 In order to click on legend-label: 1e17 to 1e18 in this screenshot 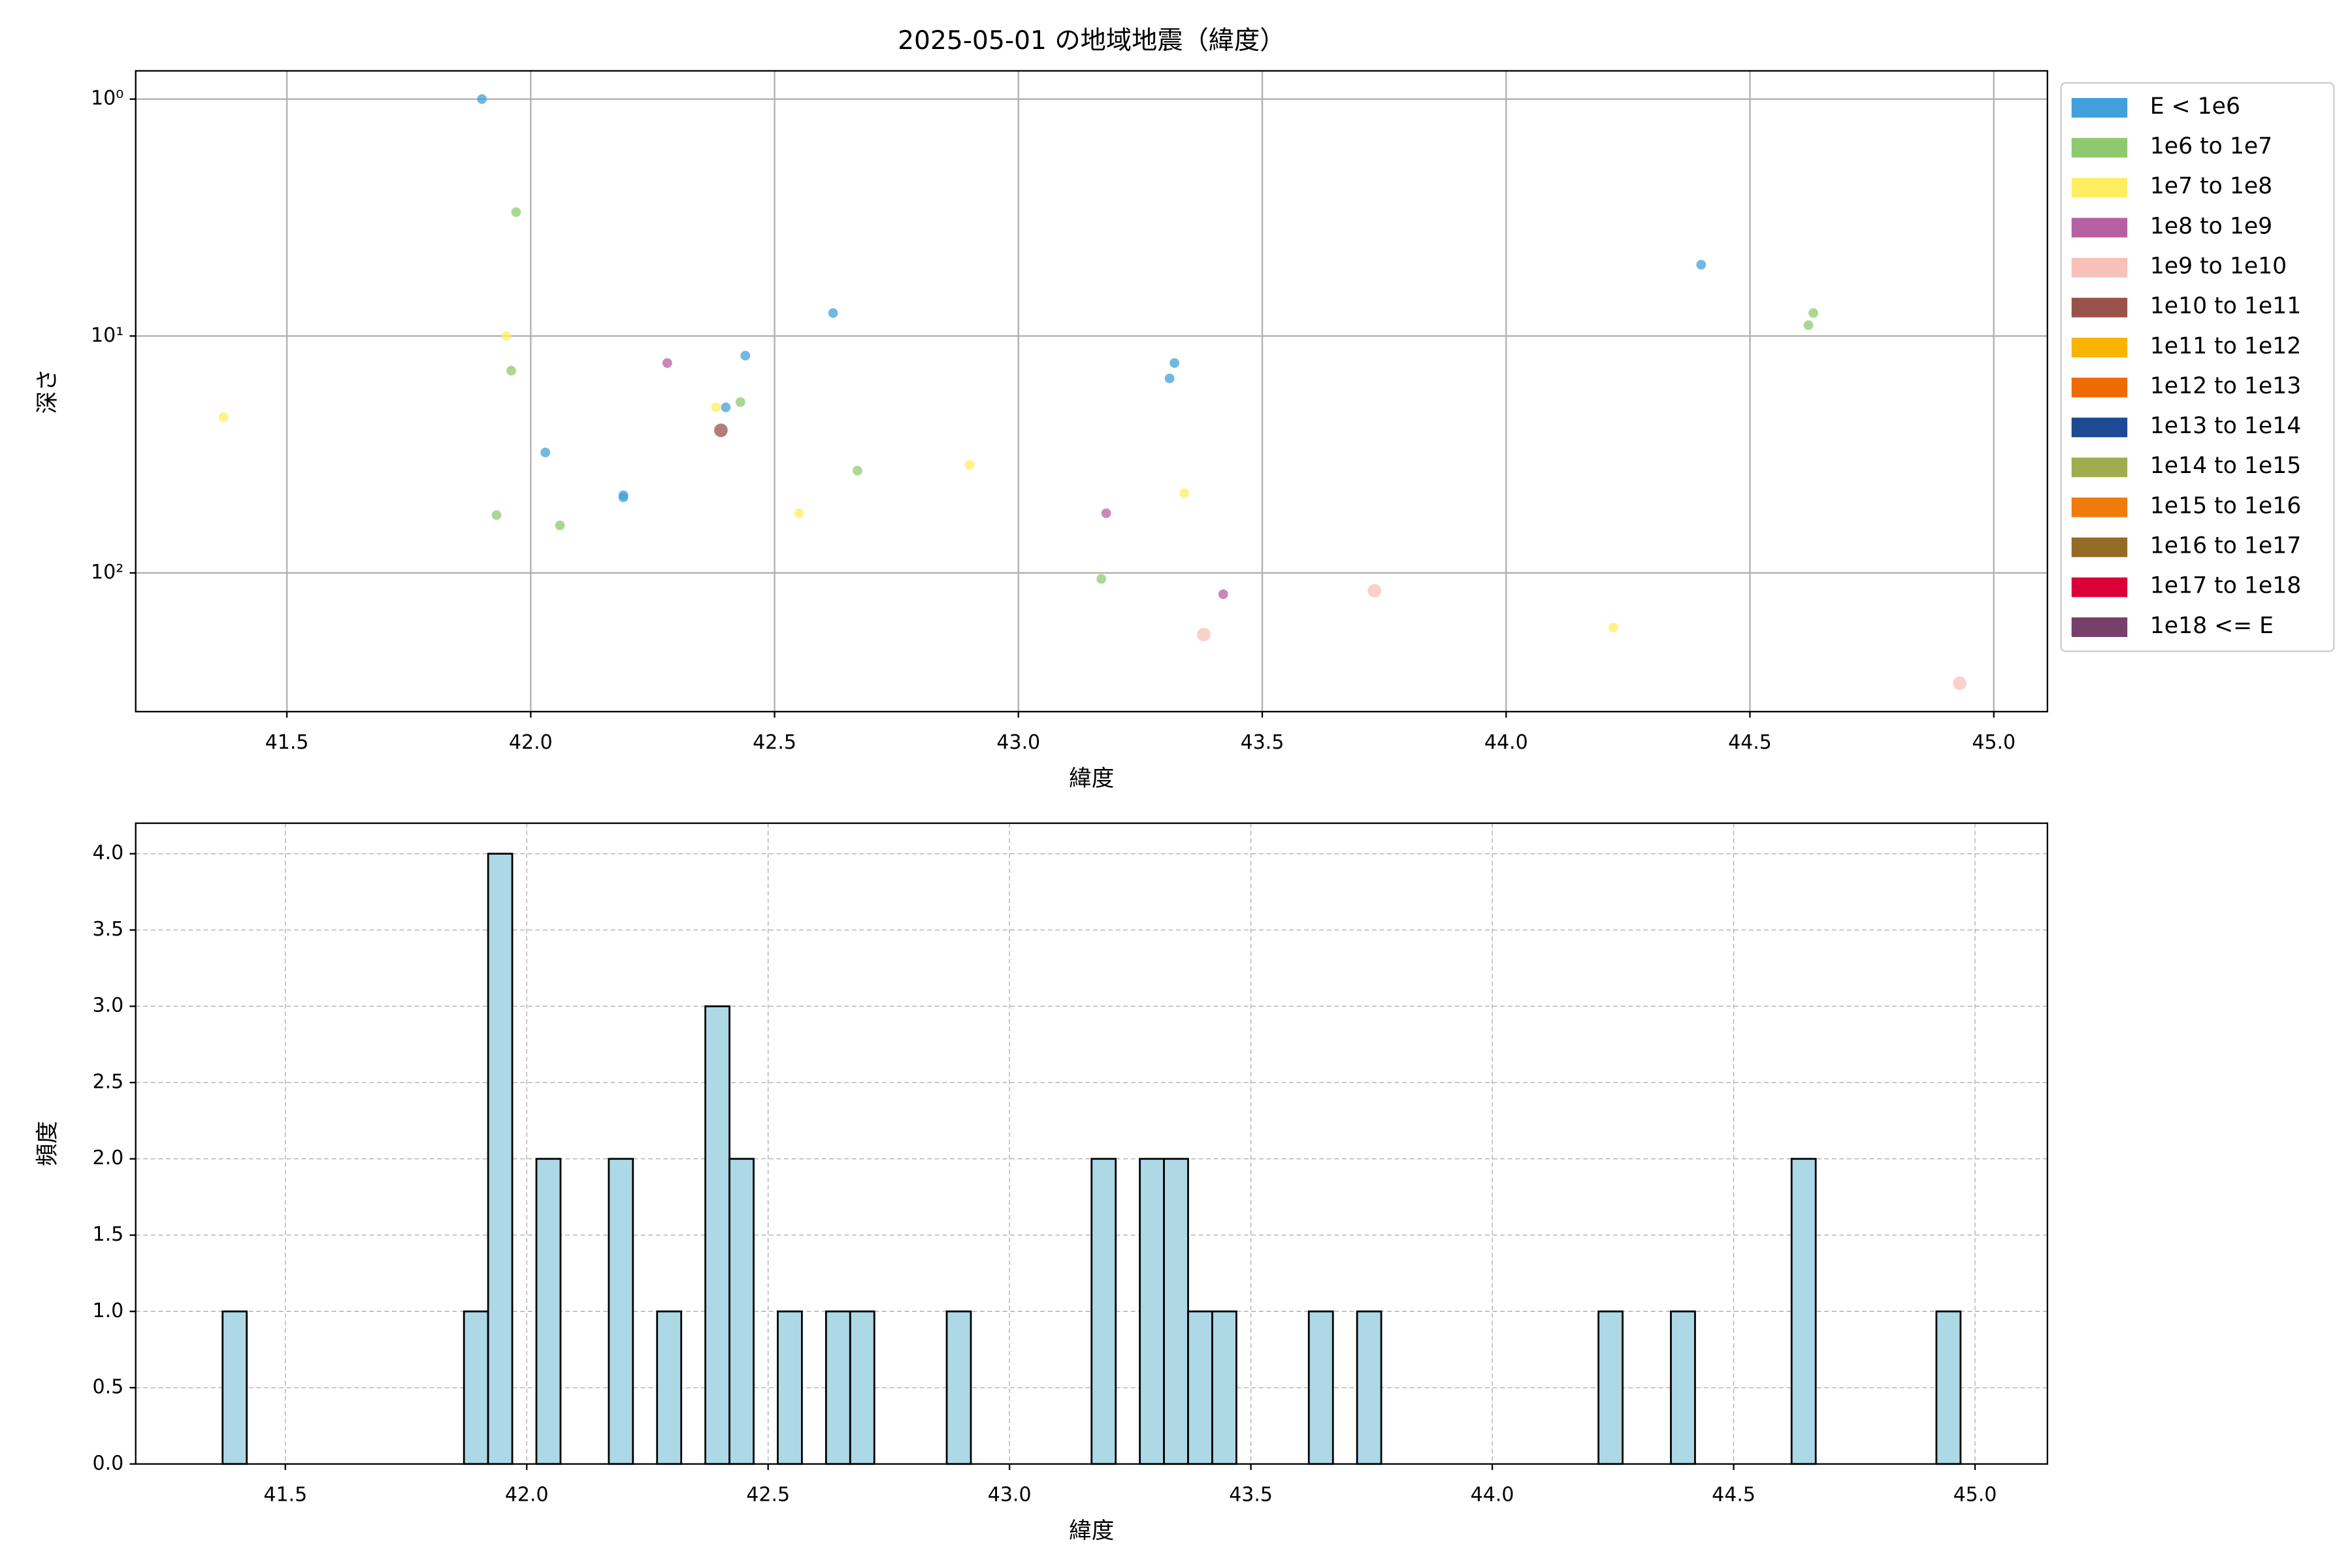, I will do `click(2225, 586)`.